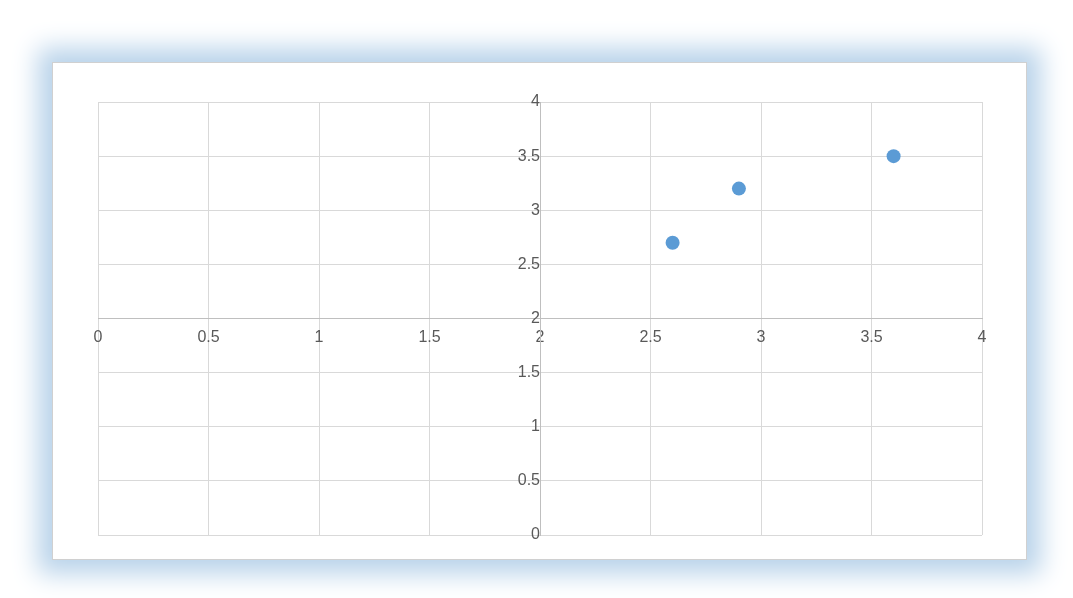 The image size is (1073, 598). Describe the element at coordinates (536, 101) in the screenshot. I see `y-tick-label: 4` at that location.